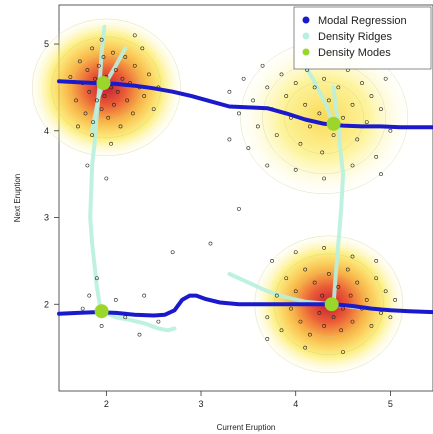  What do you see at coordinates (354, 53) in the screenshot?
I see `legend-label: Density Modes` at bounding box center [354, 53].